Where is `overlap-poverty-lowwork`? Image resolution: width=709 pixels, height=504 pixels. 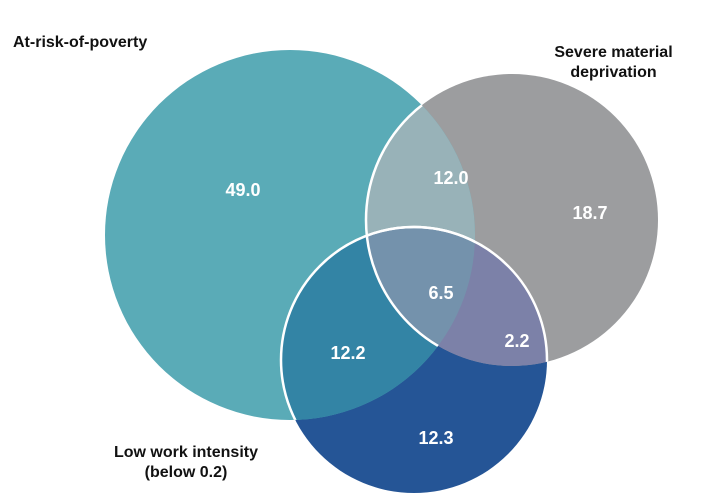
overlap-poverty-lowwork is located at coordinates (378, 323).